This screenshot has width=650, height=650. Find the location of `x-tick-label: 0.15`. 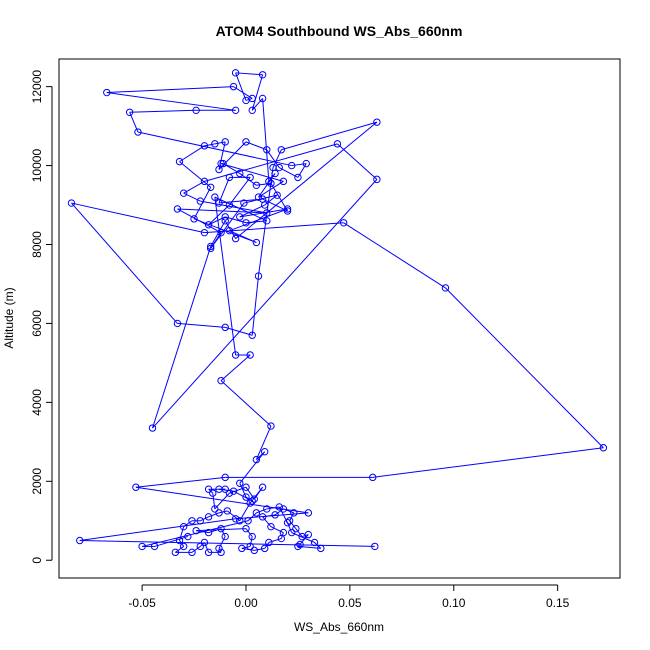

x-tick-label: 0.15 is located at coordinates (558, 603).